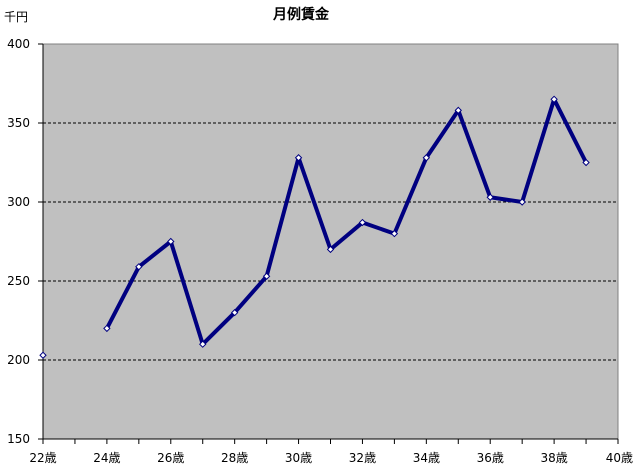  Describe the element at coordinates (25, 241) in the screenshot. I see `y-axis-ticks: 150 200 250 300 350 400` at that location.